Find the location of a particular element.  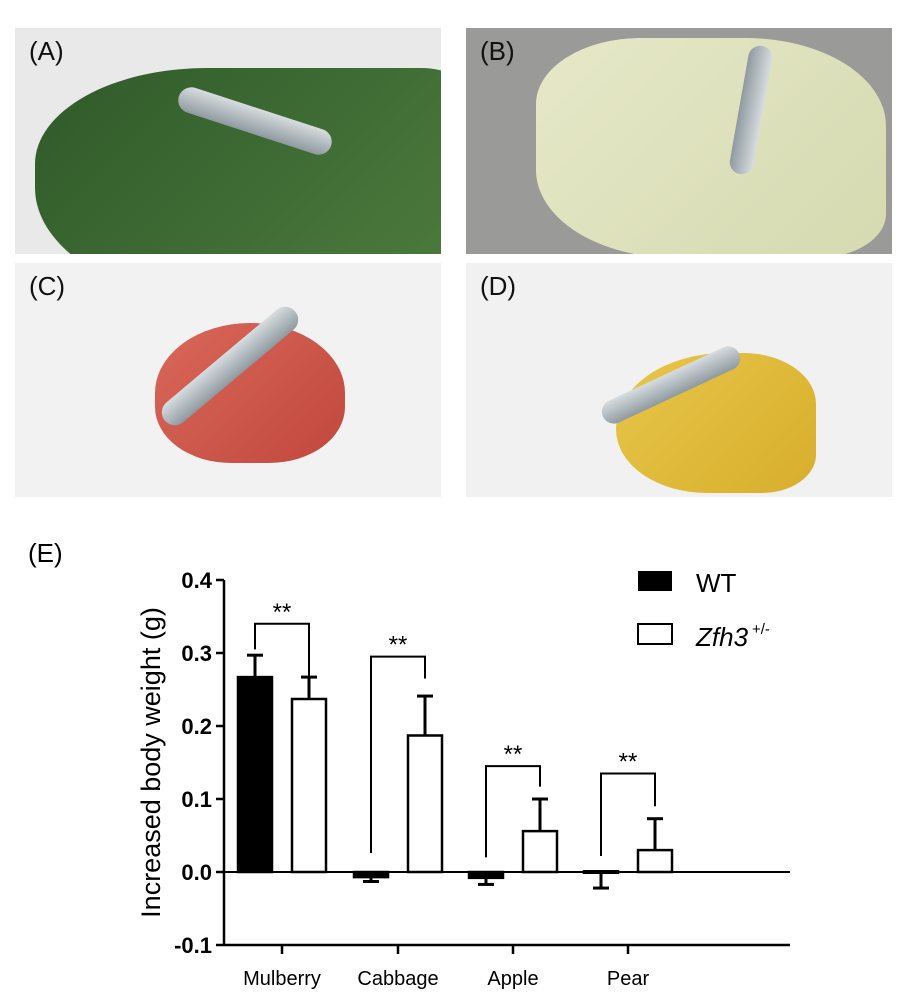

y-tick-label: 0.1 is located at coordinates (196, 799).